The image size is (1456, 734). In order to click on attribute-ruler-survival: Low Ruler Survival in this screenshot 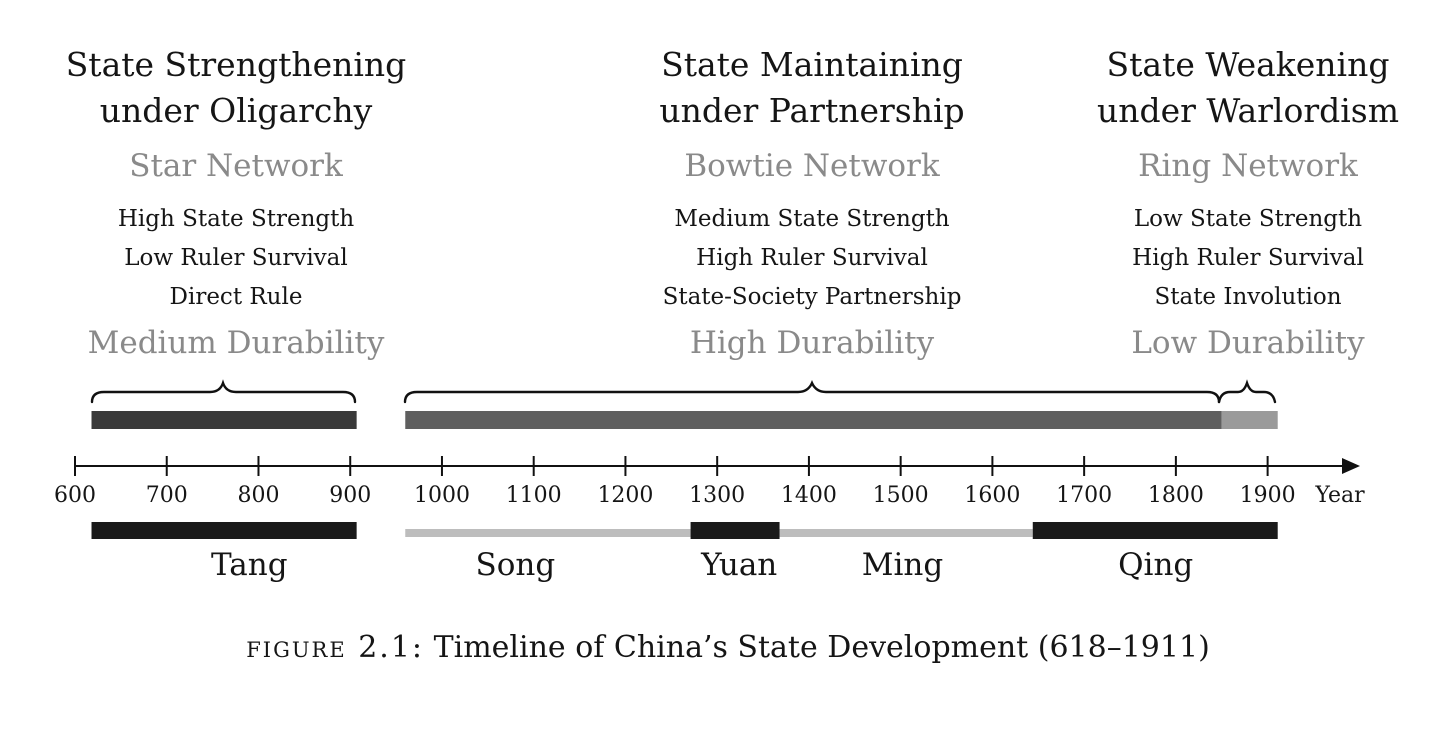, I will do `click(236, 258)`.